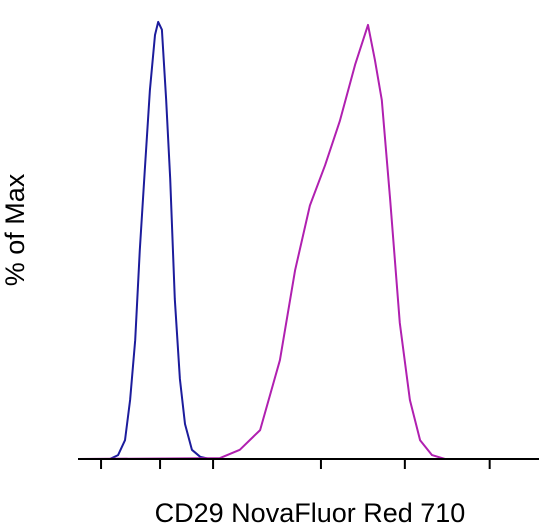 The height and width of the screenshot is (526, 539). What do you see at coordinates (310, 512) in the screenshot?
I see `x-axis-label: CD29 NovaFluor Red 710` at bounding box center [310, 512].